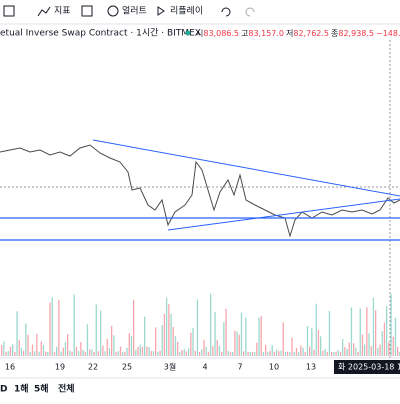 This screenshot has height=404, width=400. I want to click on alerts-button: 얼러트, so click(134, 11).